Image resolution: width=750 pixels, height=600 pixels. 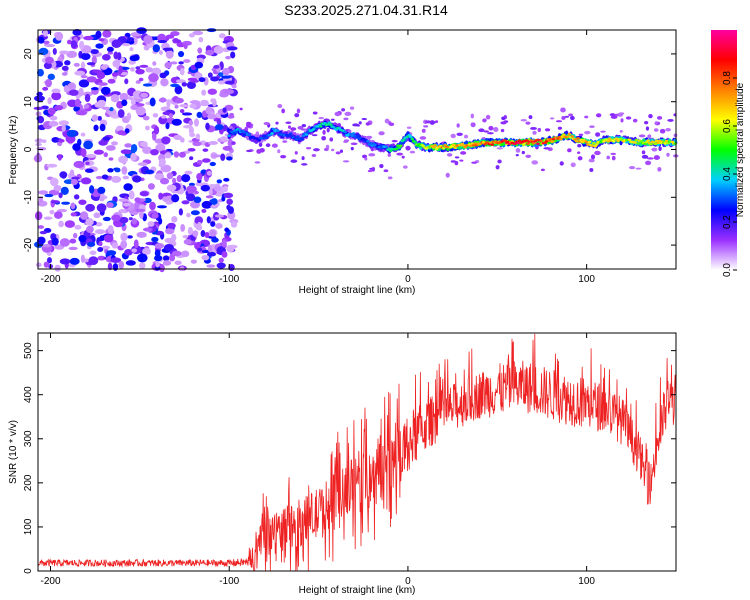 What do you see at coordinates (727, 174) in the screenshot?
I see `colorbar-tick-label: 0.4` at bounding box center [727, 174].